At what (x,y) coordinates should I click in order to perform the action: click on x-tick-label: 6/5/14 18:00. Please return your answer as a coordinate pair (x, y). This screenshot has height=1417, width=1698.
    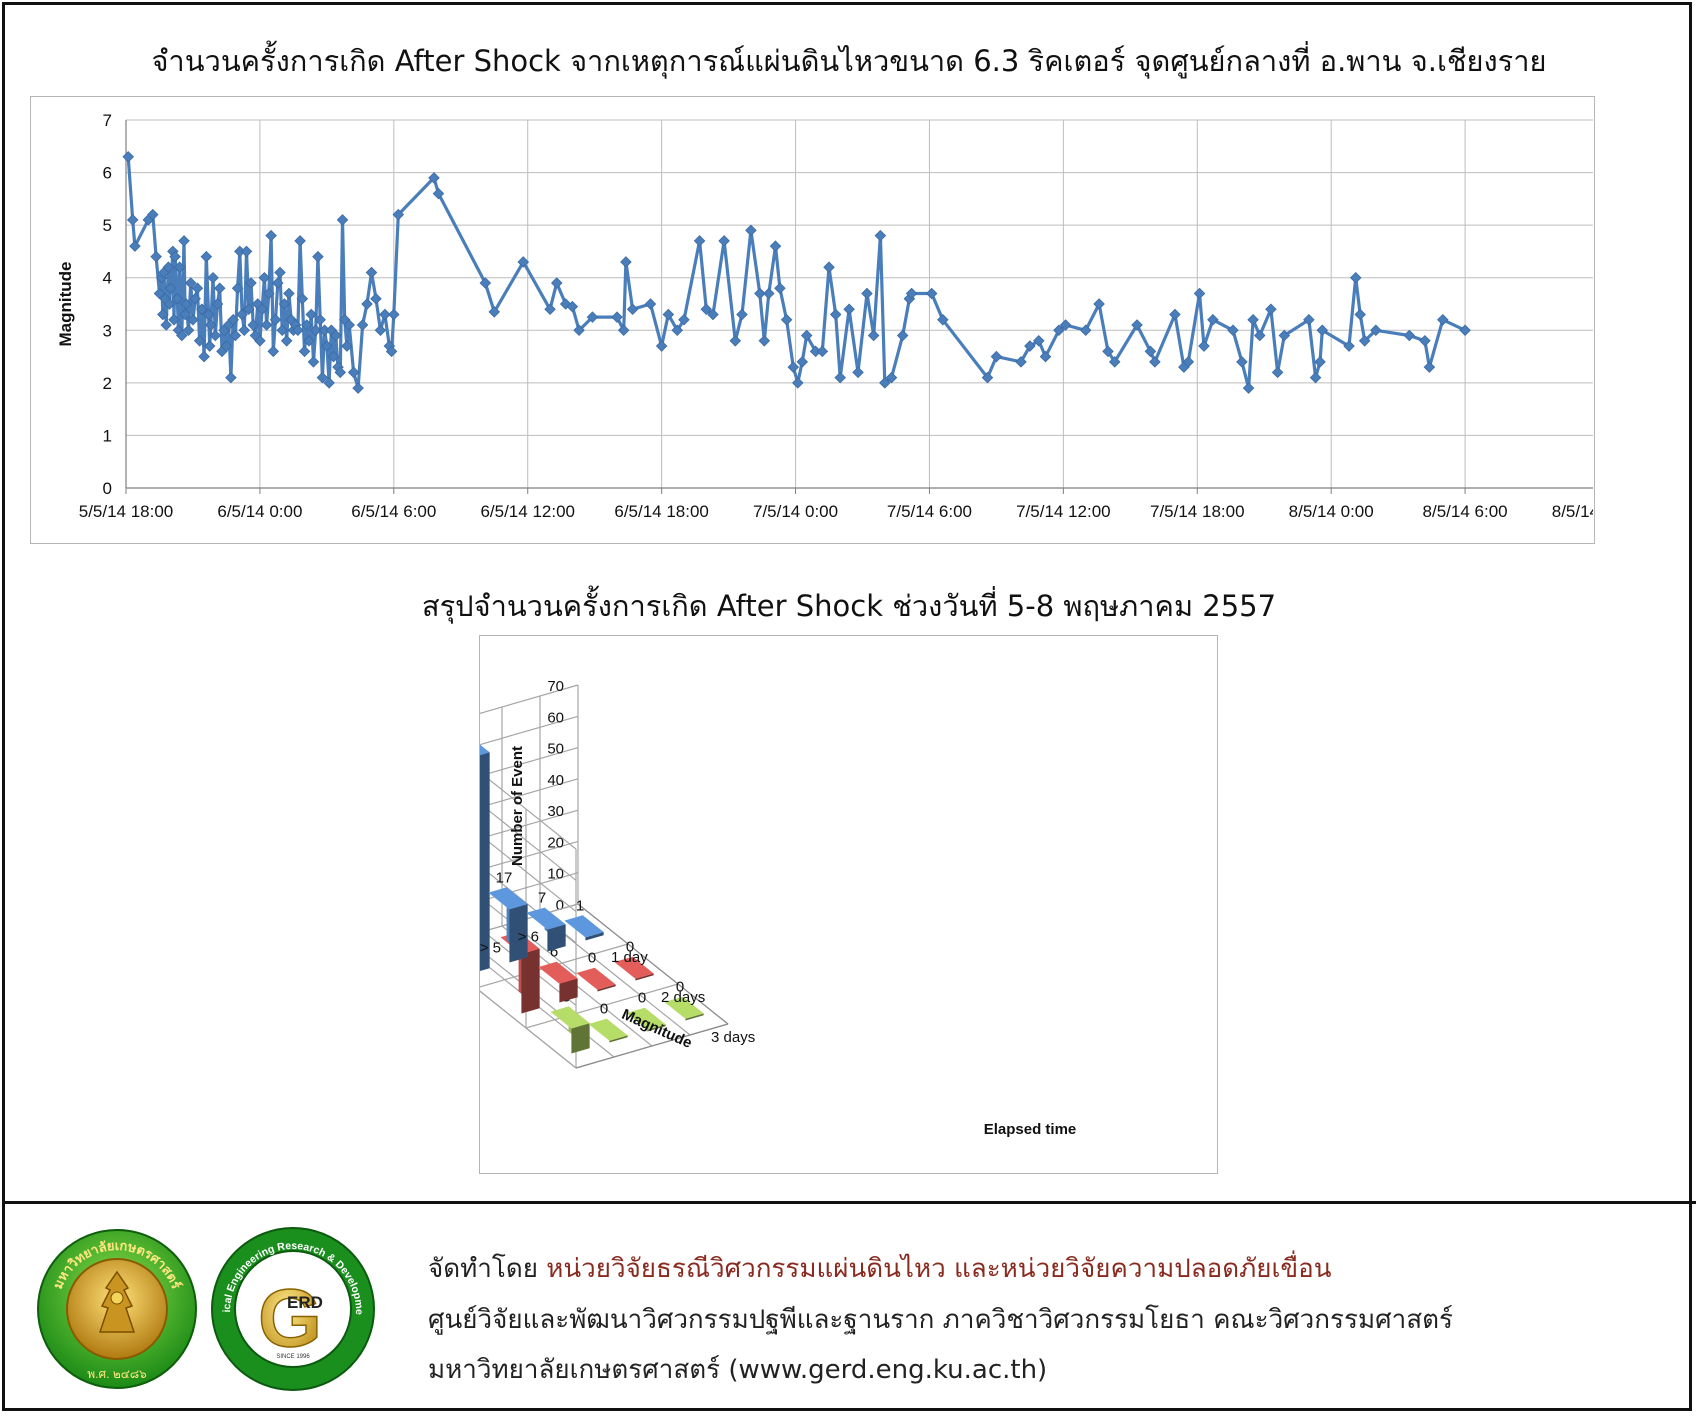
    Looking at the image, I should click on (661, 511).